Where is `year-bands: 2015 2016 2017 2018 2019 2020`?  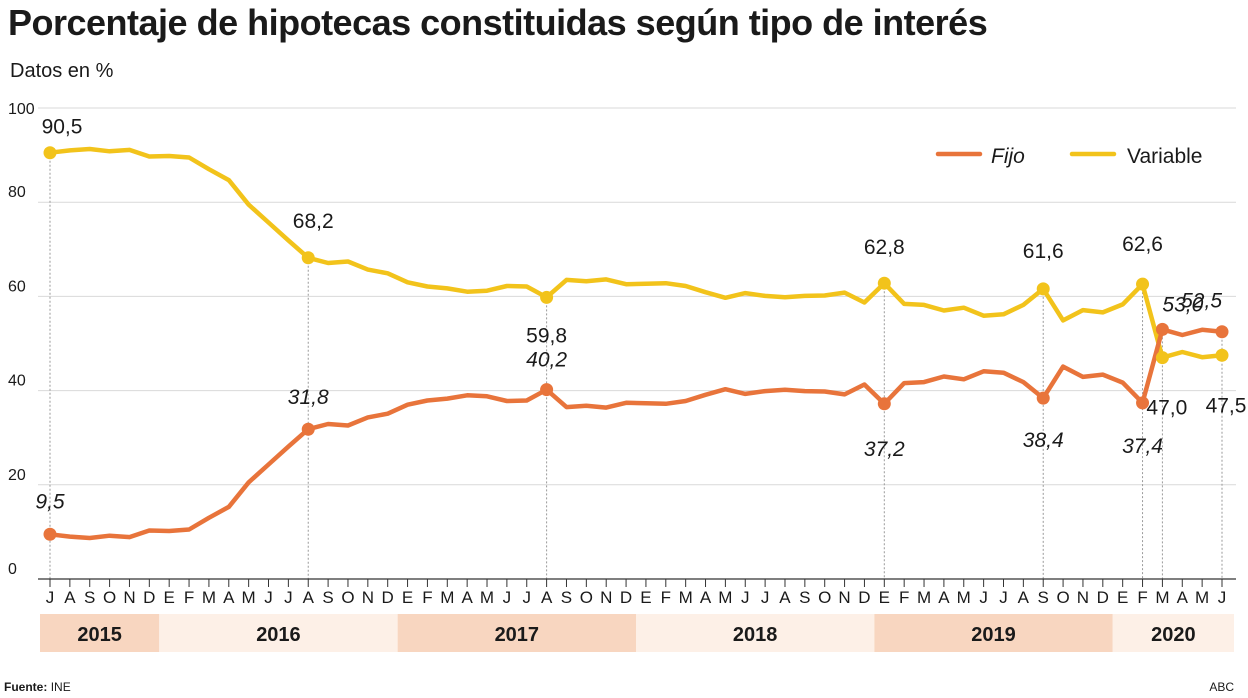
year-bands: 2015 2016 2017 2018 2019 2020 is located at coordinates (637, 633).